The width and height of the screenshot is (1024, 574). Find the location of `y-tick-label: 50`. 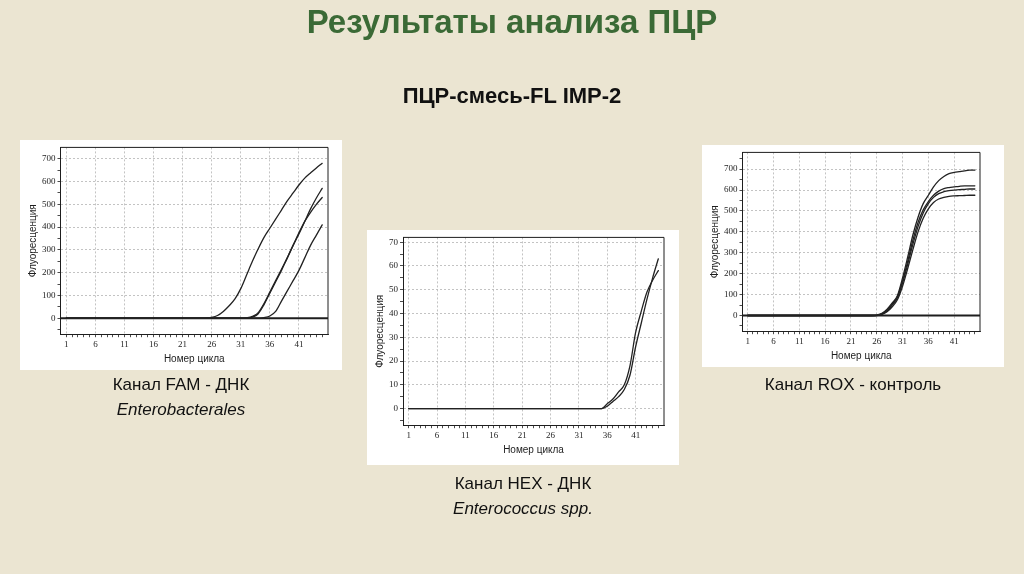

y-tick-label: 50 is located at coordinates (394, 289).